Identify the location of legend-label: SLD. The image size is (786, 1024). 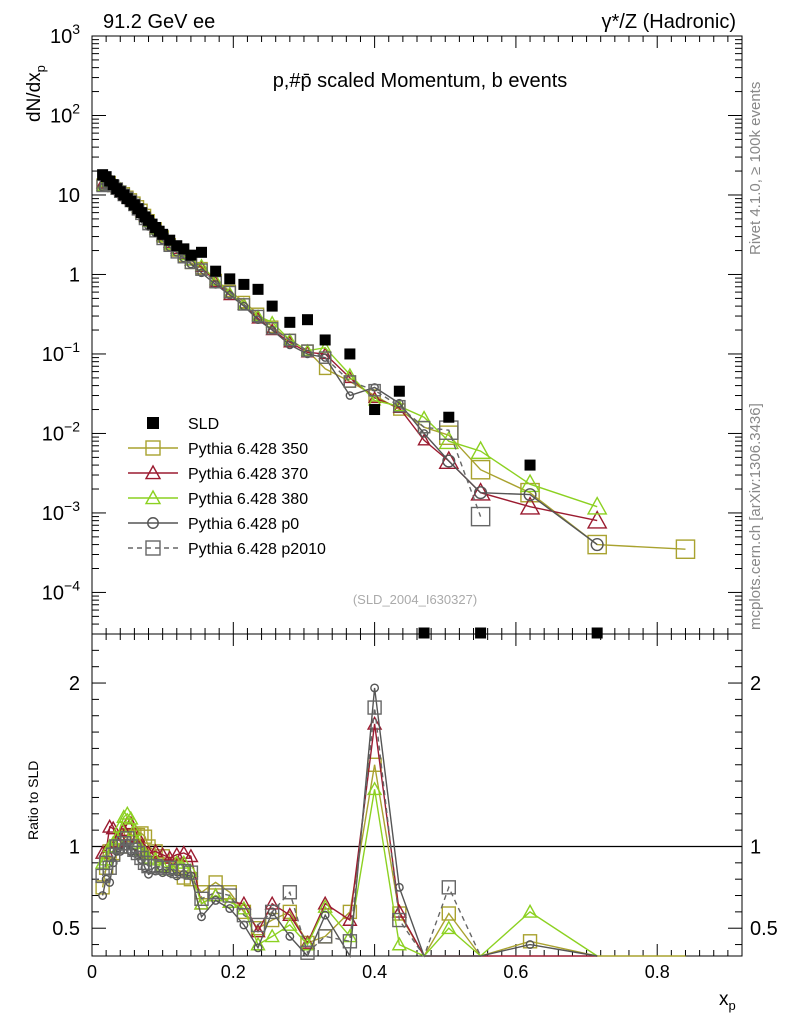
(203, 424).